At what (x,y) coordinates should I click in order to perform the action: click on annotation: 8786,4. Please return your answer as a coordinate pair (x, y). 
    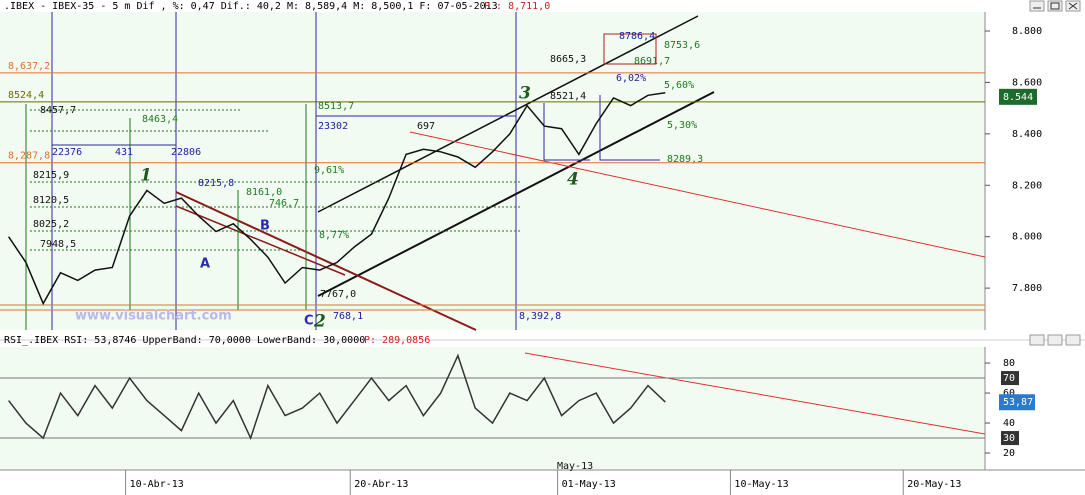
    Looking at the image, I should click on (637, 36).